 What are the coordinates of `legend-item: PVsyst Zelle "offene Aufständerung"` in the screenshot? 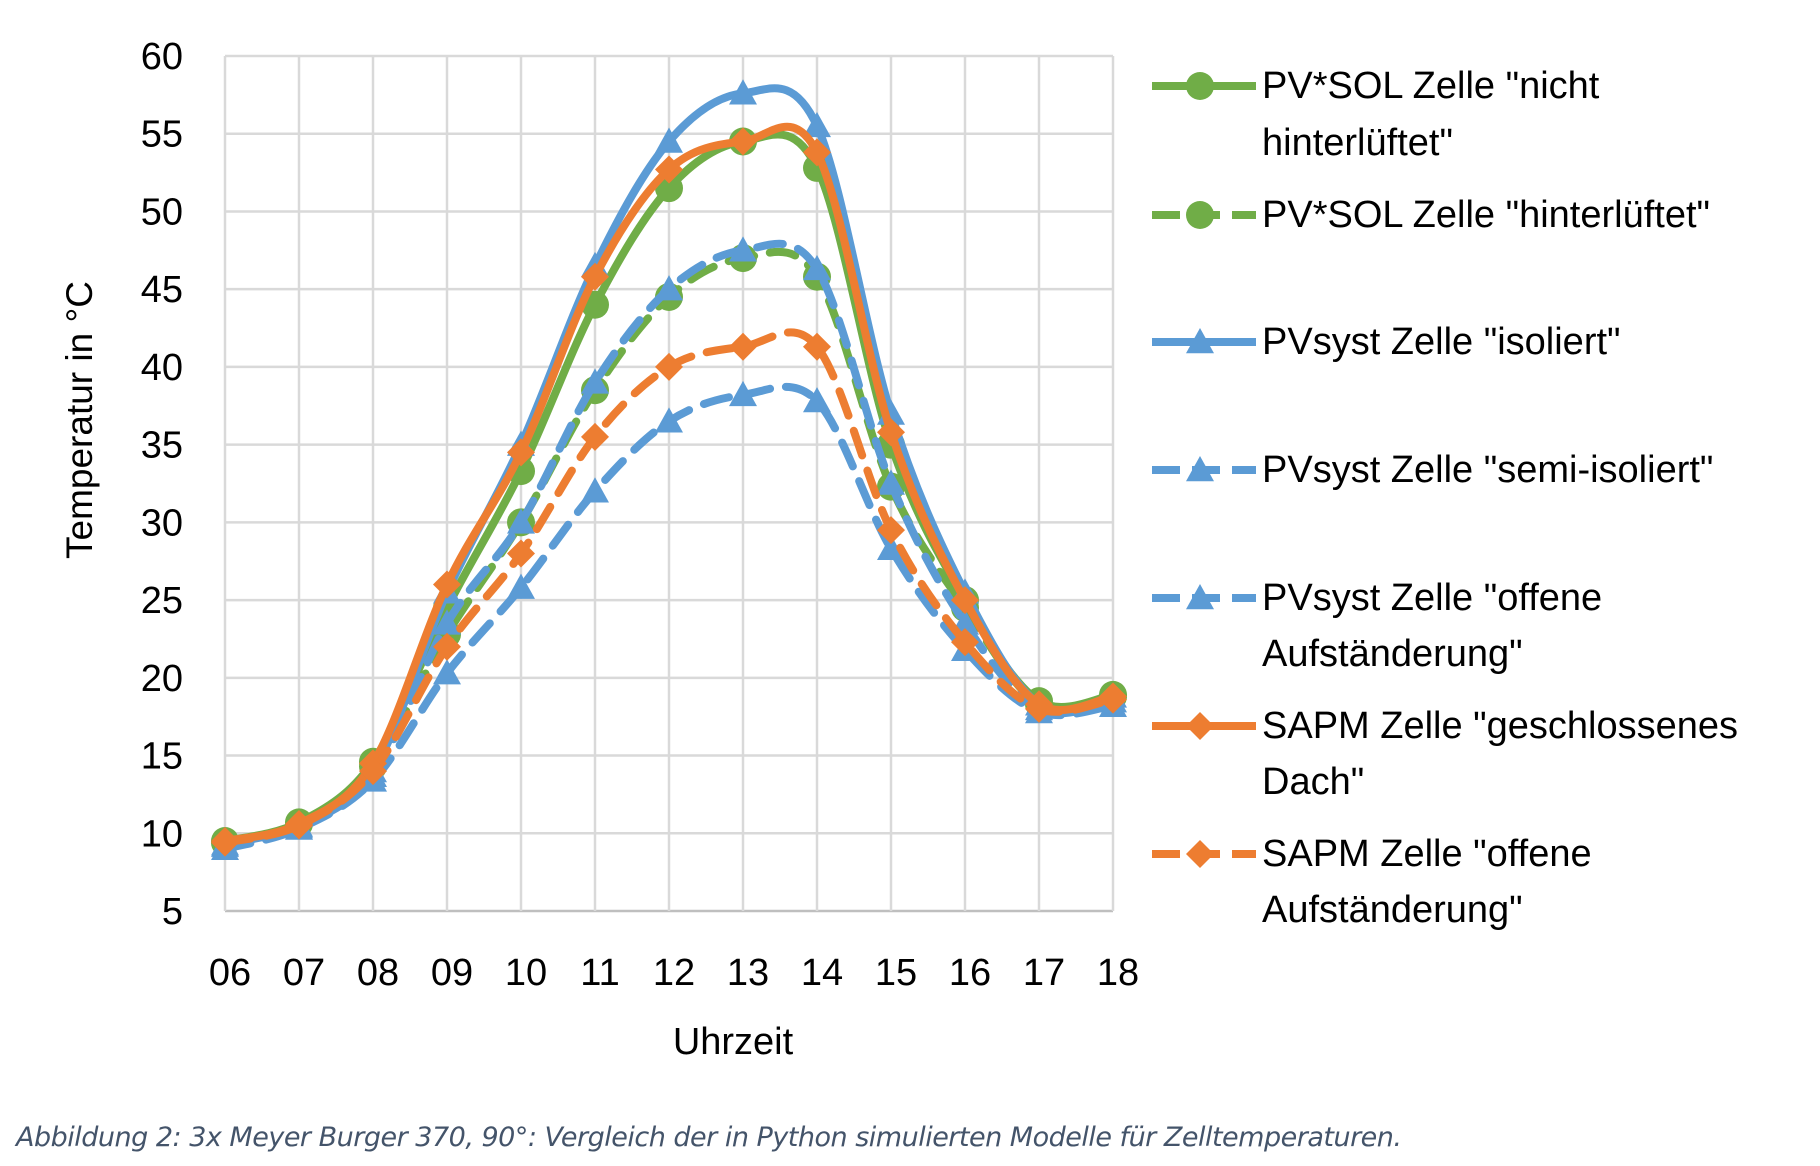 It's located at (1377, 626).